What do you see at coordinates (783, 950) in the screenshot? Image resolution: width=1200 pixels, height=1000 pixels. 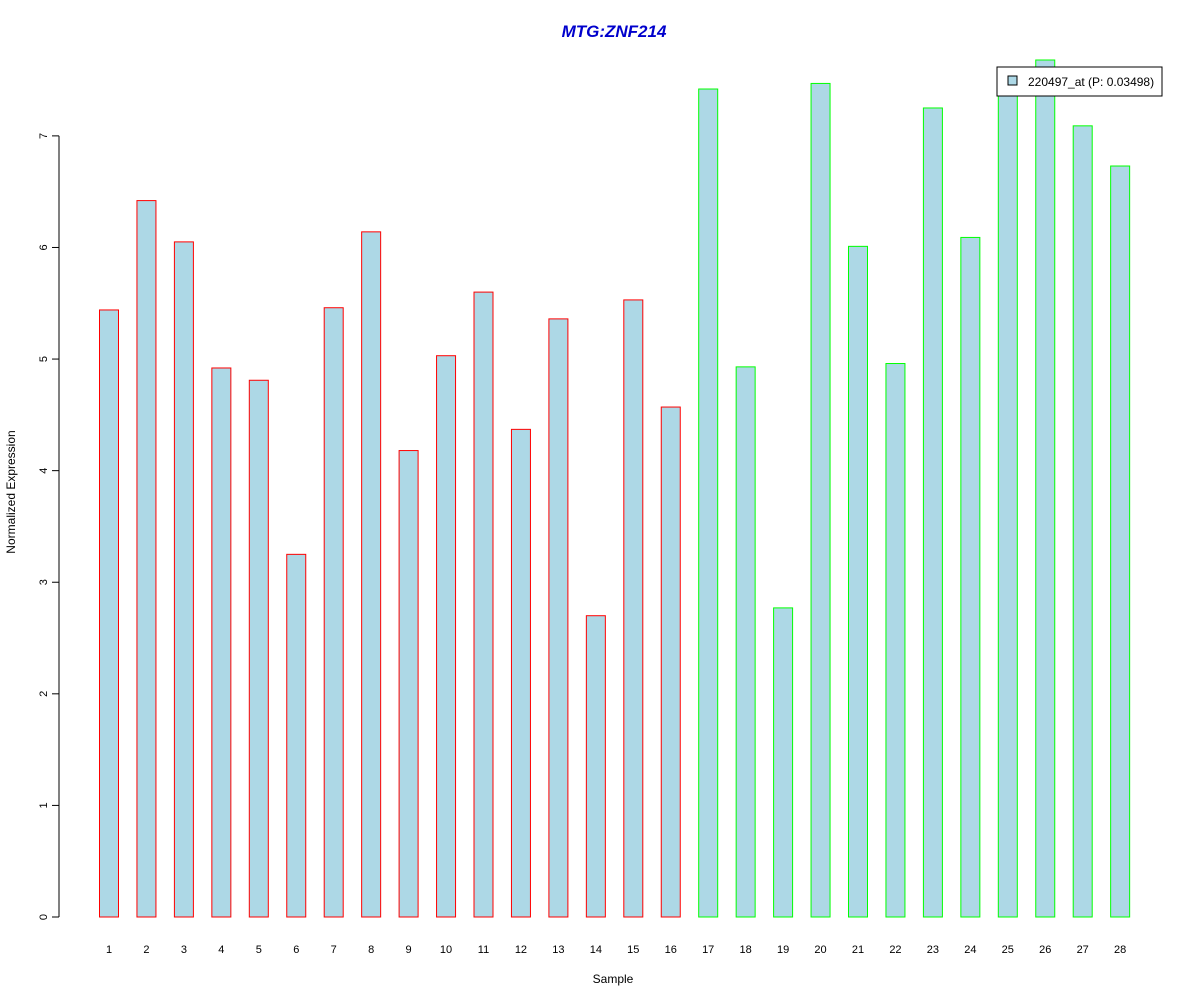 I see `x-tick-label: 19` at bounding box center [783, 950].